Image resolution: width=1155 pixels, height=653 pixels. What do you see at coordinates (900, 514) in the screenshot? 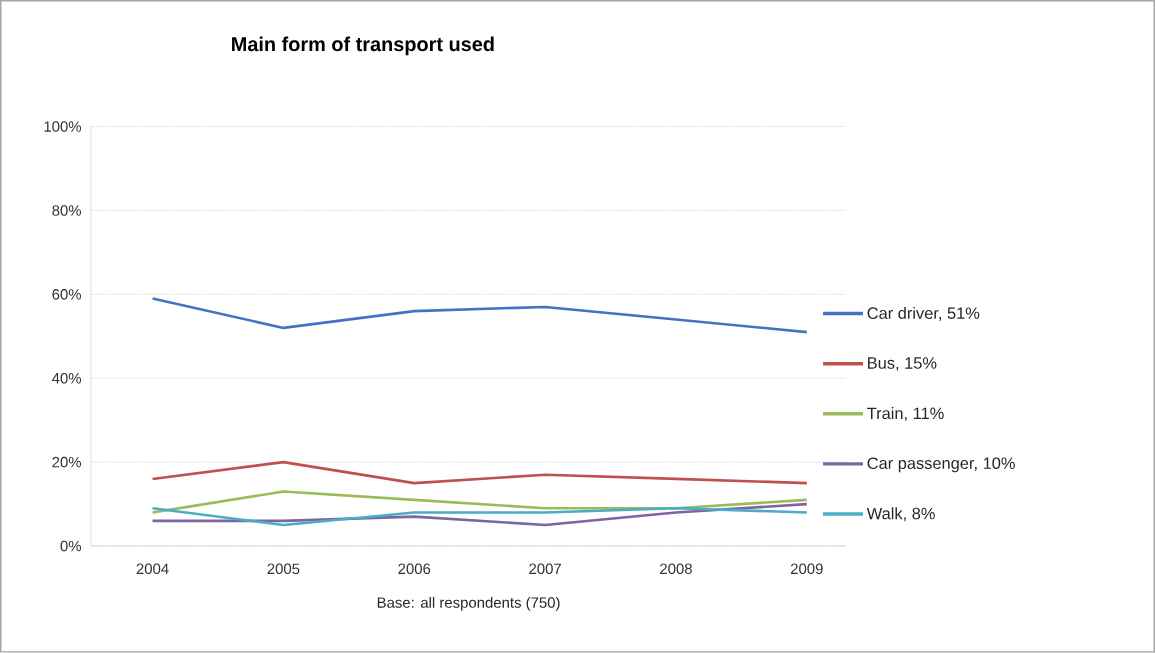
I see `legend-label: Walk, 8%` at bounding box center [900, 514].